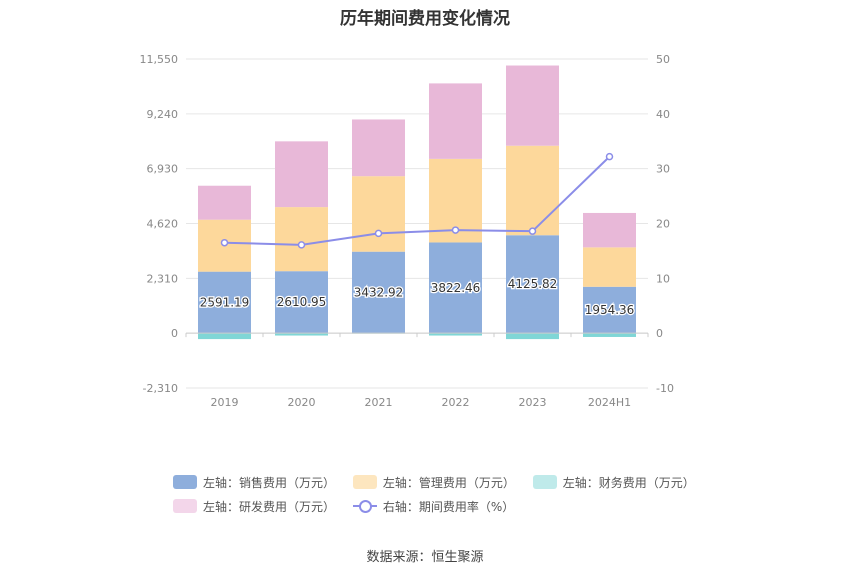  What do you see at coordinates (364, 482) in the screenshot?
I see `legend-swatch-admin` at bounding box center [364, 482].